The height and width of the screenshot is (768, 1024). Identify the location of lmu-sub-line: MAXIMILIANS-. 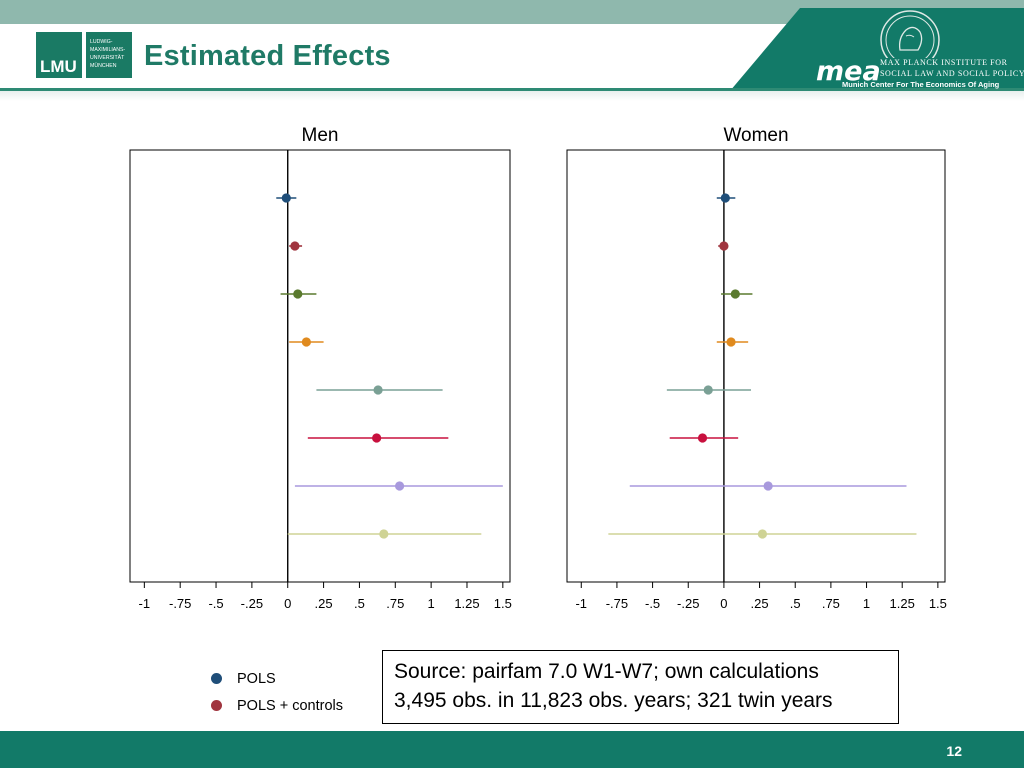
(107, 50).